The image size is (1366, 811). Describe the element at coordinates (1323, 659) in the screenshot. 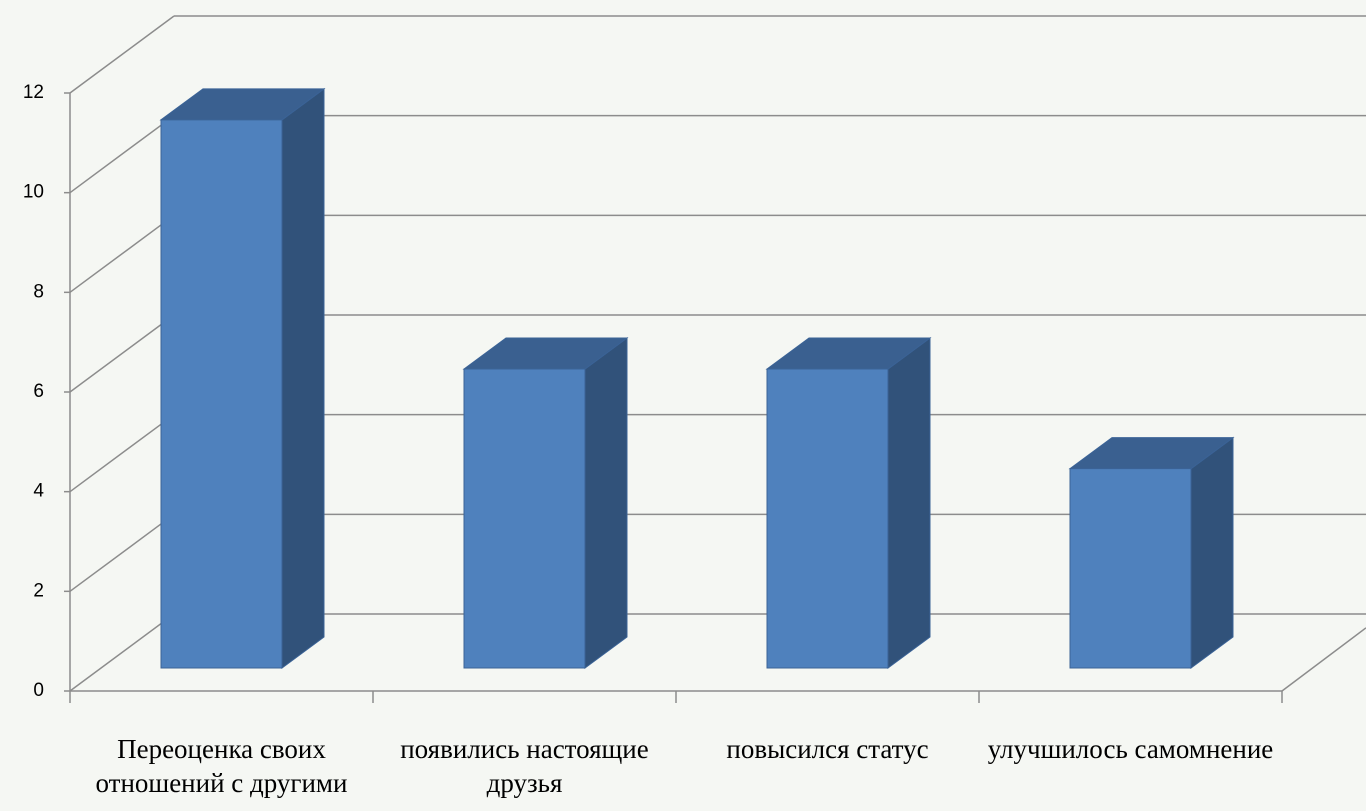

I see `floor-edge` at that location.